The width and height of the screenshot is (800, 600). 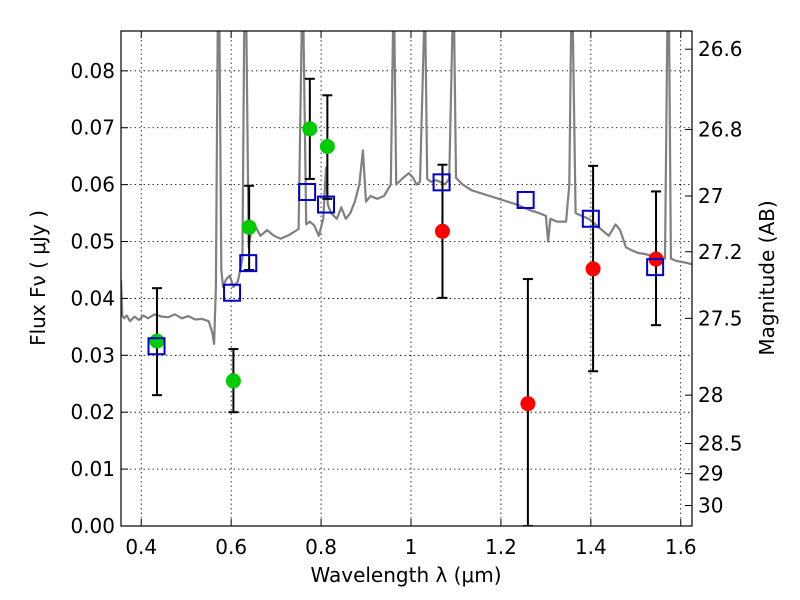 What do you see at coordinates (92, 355) in the screenshot?
I see `y-tick-label: 0.03` at bounding box center [92, 355].